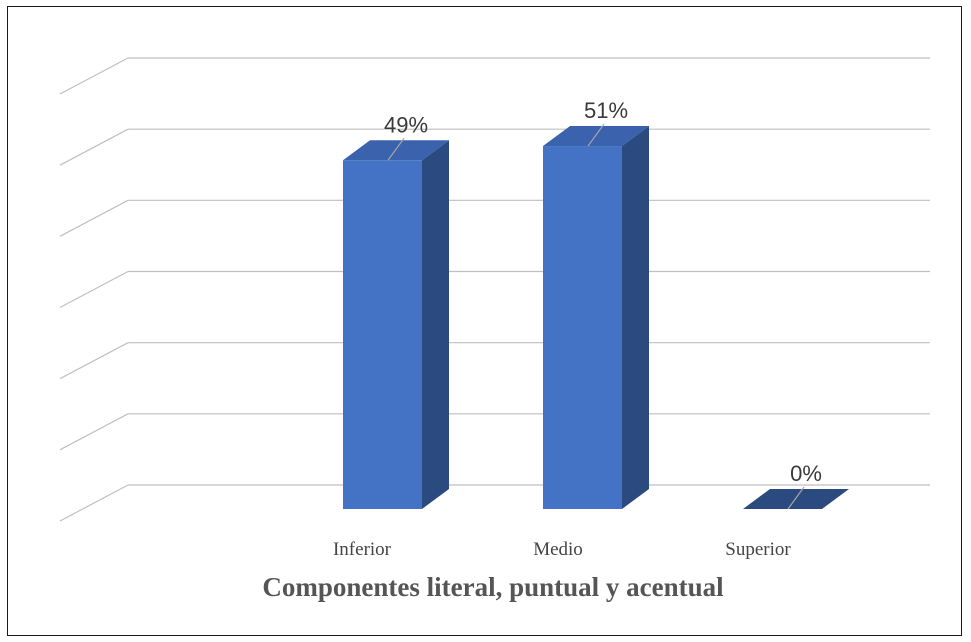 The height and width of the screenshot is (642, 971). What do you see at coordinates (382, 335) in the screenshot?
I see `bar-front-inferior` at bounding box center [382, 335].